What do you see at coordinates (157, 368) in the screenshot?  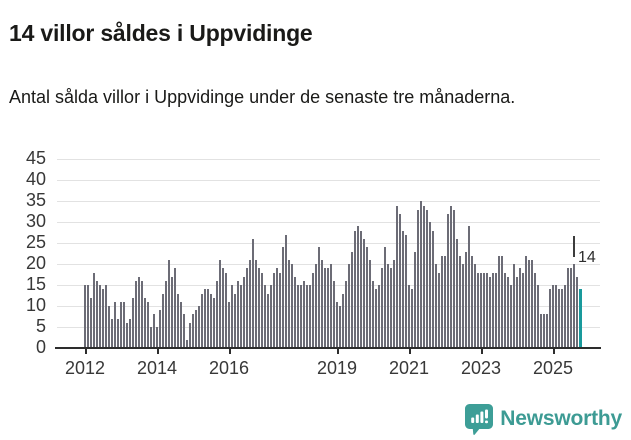 I see `x-axis-label: 2014` at bounding box center [157, 368].